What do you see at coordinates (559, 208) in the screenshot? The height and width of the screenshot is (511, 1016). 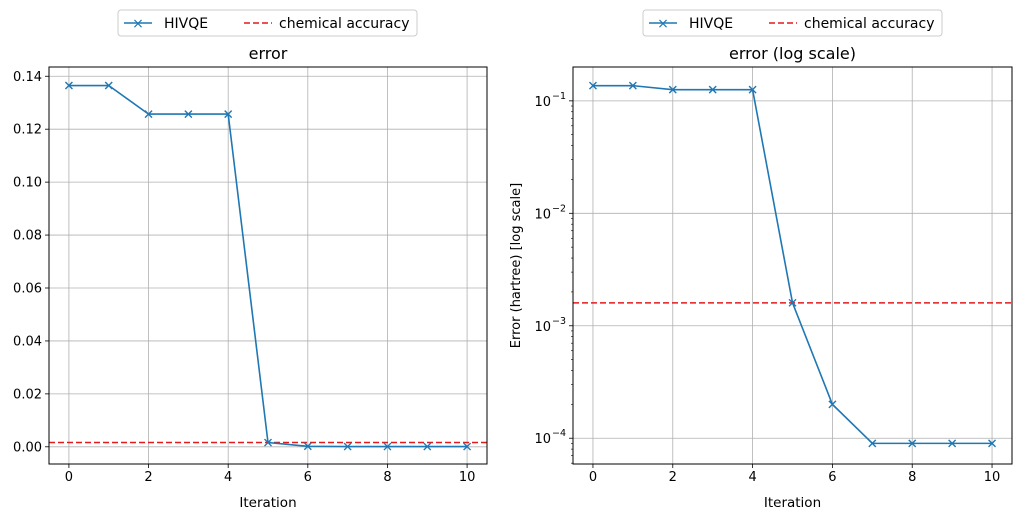 I see `y-tick-label-exponent: −2` at bounding box center [559, 208].